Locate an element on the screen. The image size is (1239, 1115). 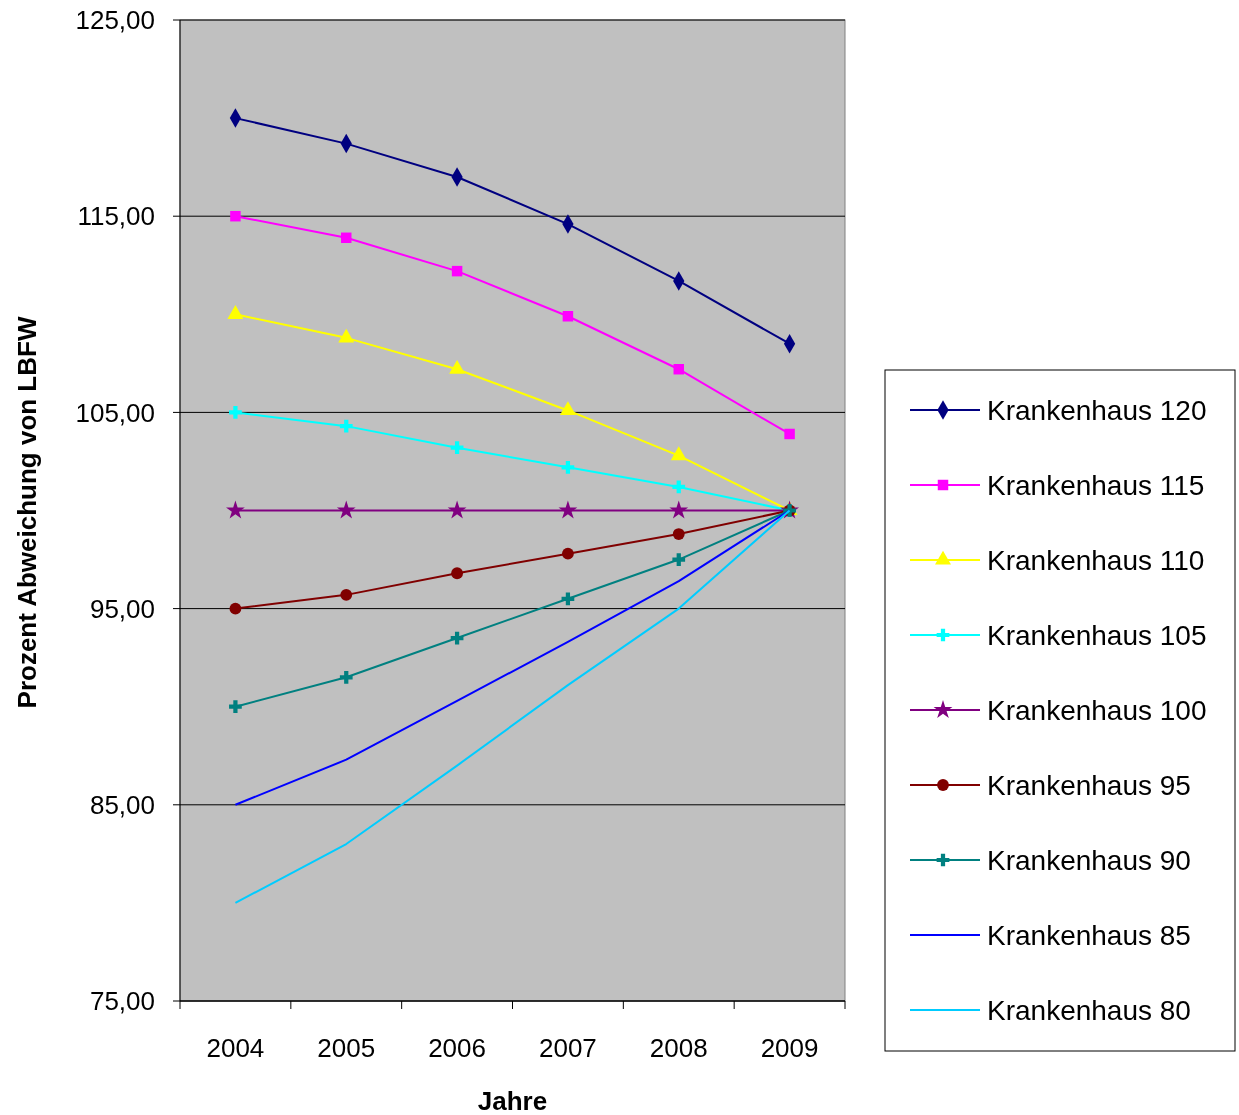
x-tick-label: 2009 is located at coordinates (789, 1048).